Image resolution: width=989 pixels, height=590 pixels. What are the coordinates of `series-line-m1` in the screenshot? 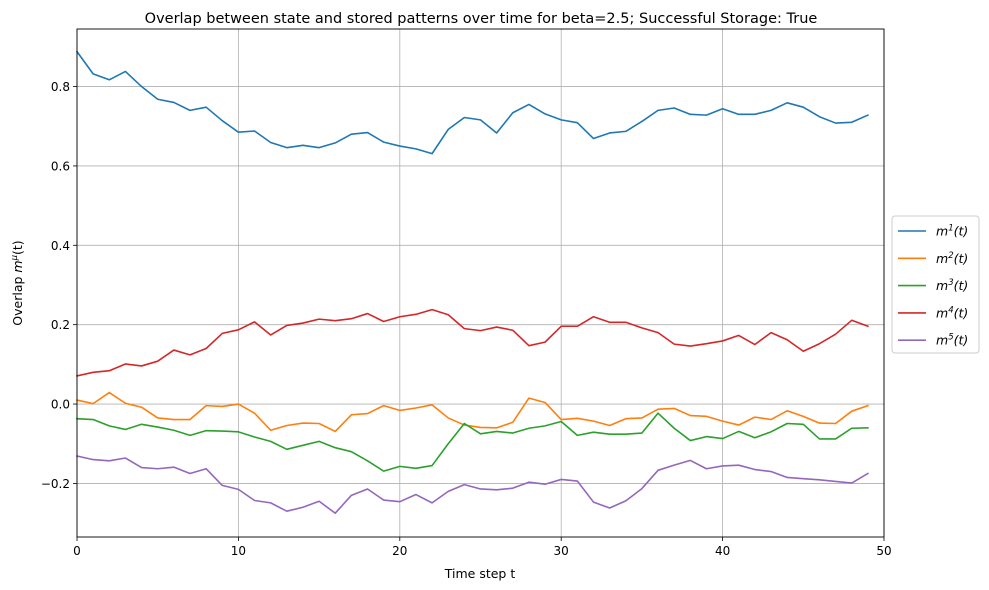 It's located at (472, 102).